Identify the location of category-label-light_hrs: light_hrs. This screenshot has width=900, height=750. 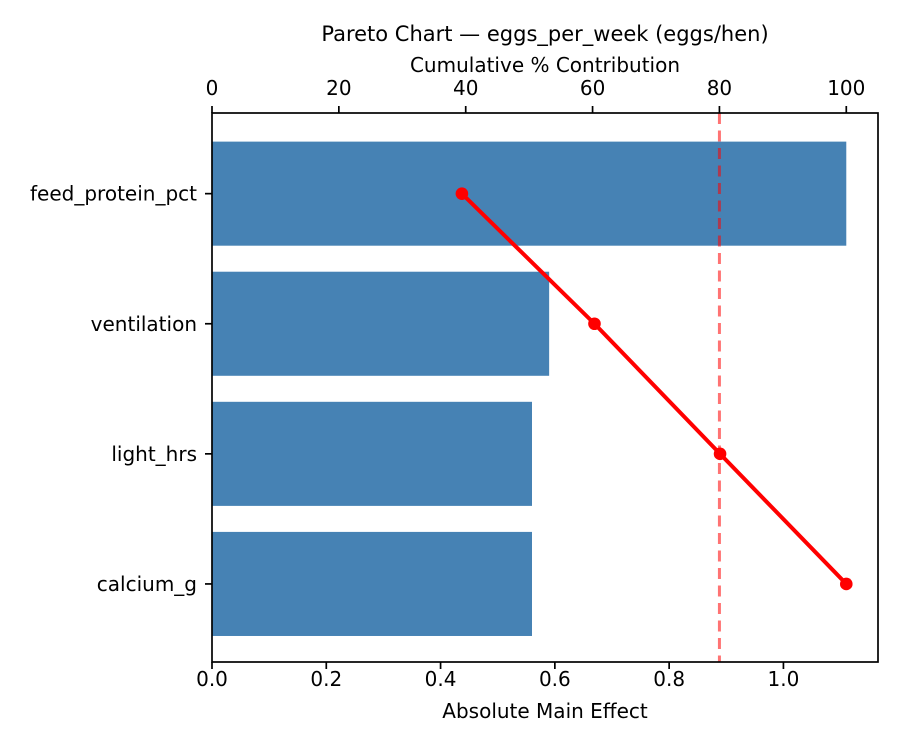
(154, 454).